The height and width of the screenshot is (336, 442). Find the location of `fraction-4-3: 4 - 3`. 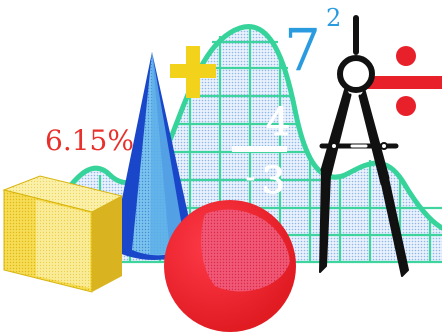

fraction-4-3: 4 - 3 is located at coordinates (261, 151).